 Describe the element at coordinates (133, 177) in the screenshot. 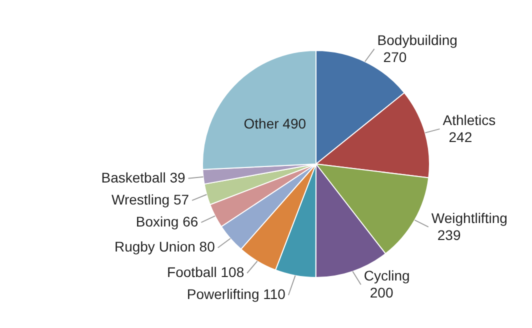

I see `slice-label: Basketball` at that location.